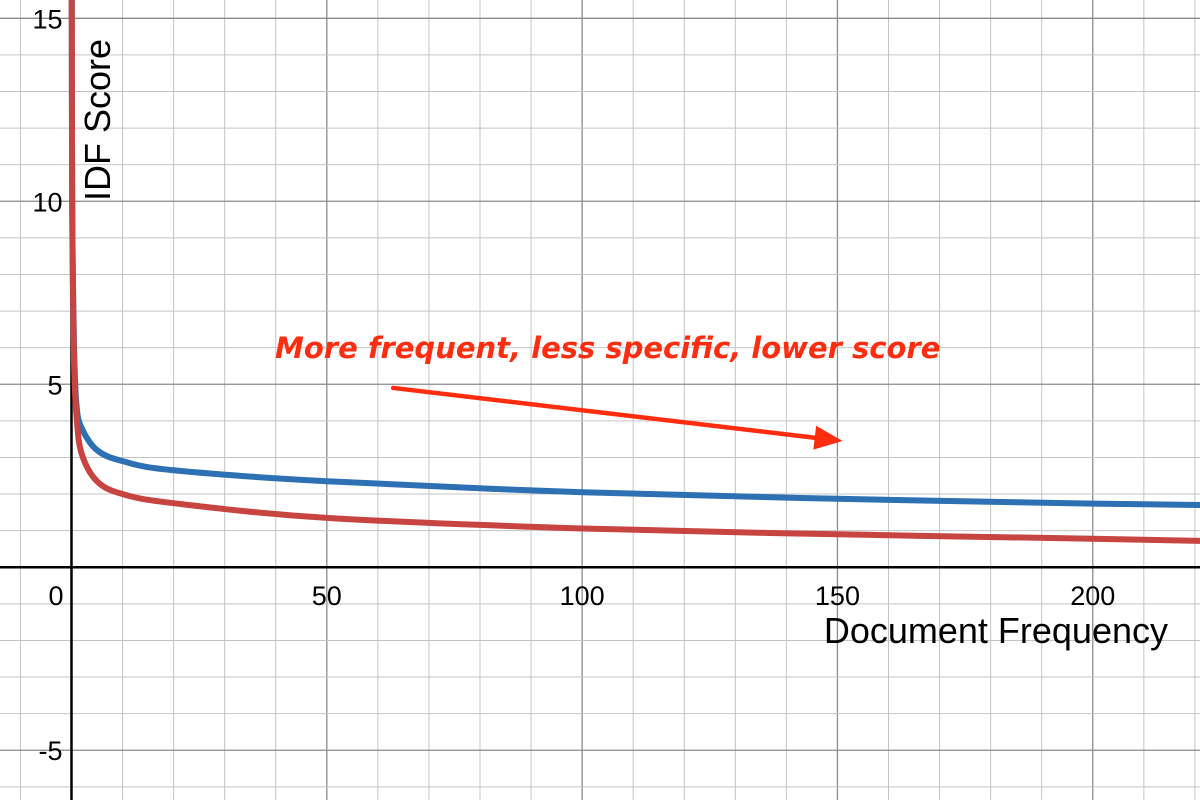 The image size is (1200, 800). I want to click on annotation-arrow-head, so click(828, 437).